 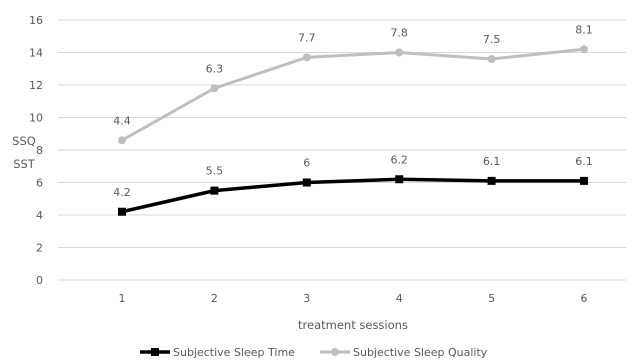 What do you see at coordinates (584, 29) in the screenshot?
I see `data-label: 8.1` at bounding box center [584, 29].